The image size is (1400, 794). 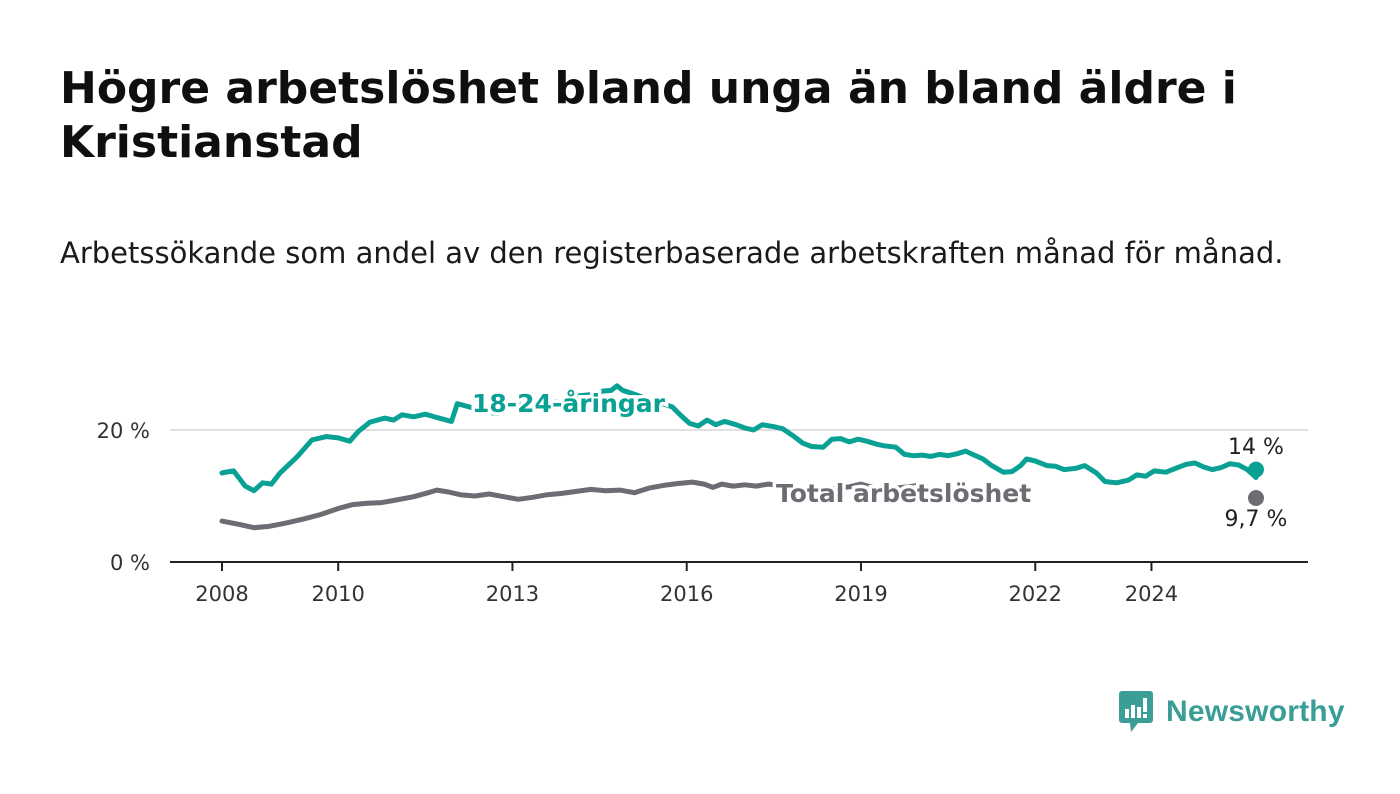 What do you see at coordinates (130, 563) in the screenshot?
I see `y-tick-label-0: 0 %` at bounding box center [130, 563].